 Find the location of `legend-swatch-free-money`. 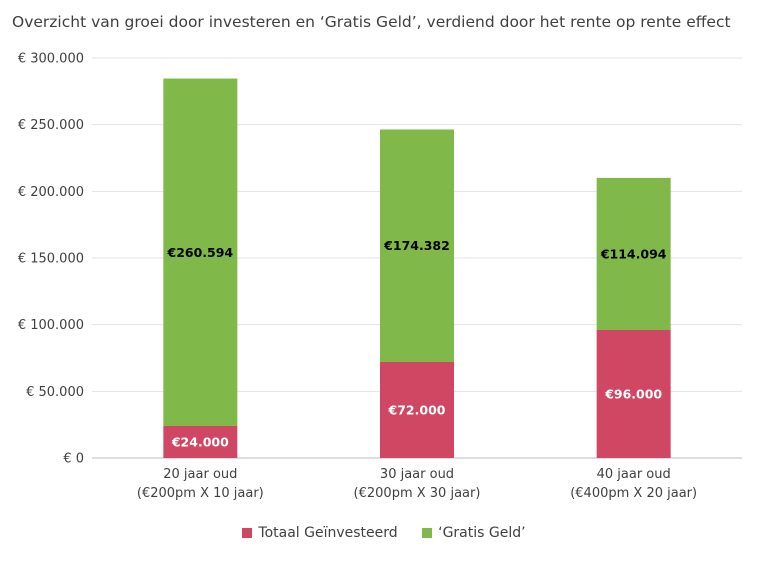

legend-swatch-free-money is located at coordinates (427, 533).